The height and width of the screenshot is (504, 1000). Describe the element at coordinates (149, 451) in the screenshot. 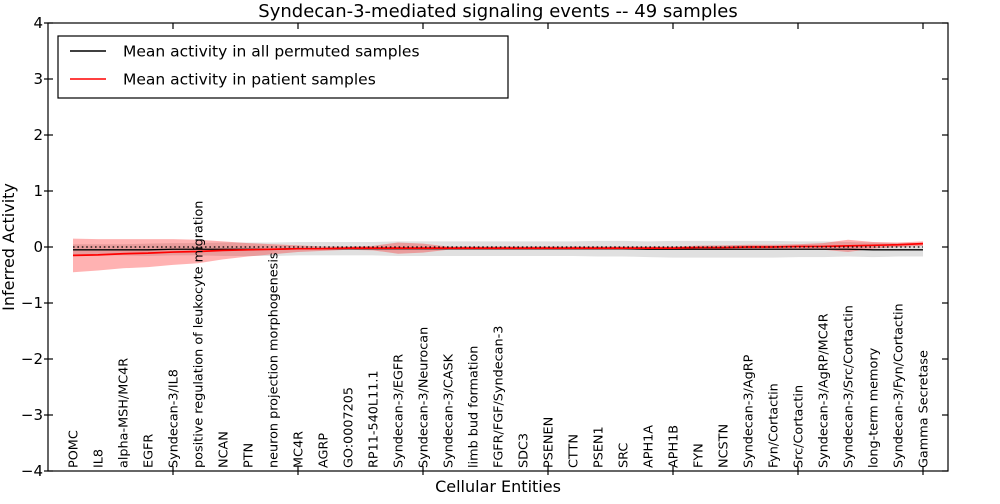

I see `x-entity-label: EGFR` at that location.